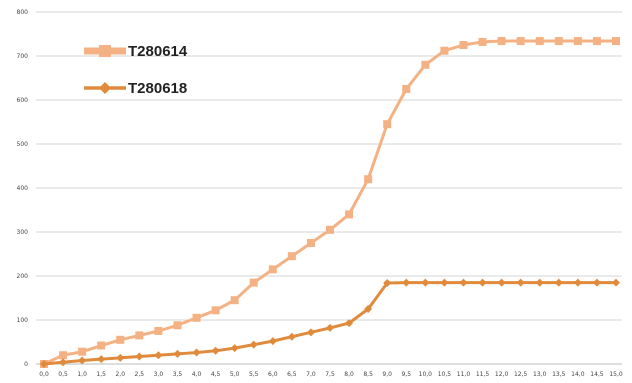 The image size is (632, 383). Describe the element at coordinates (23, 56) in the screenshot. I see `y-tick-label: 700` at that location.